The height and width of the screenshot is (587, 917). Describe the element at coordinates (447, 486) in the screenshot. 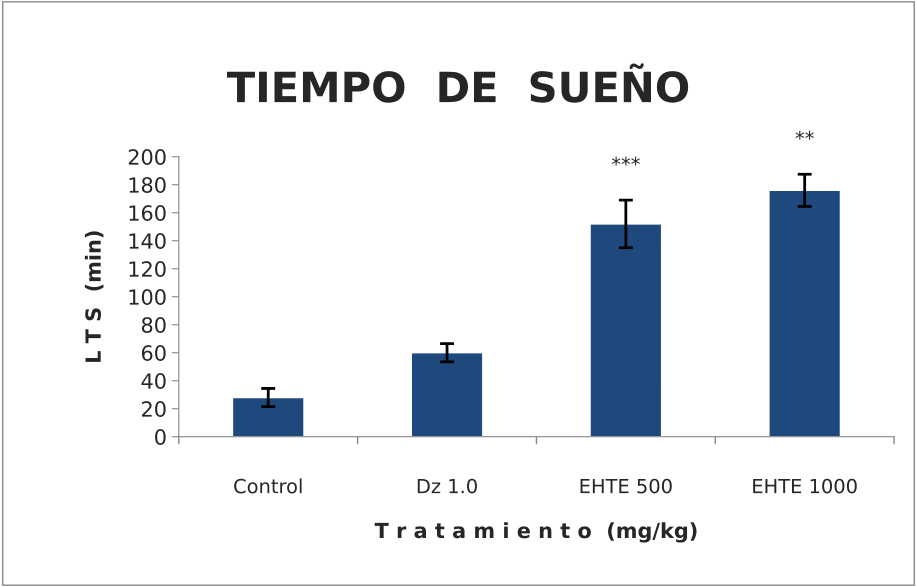

I see `x-tick-label: Dz 1.0` at that location.